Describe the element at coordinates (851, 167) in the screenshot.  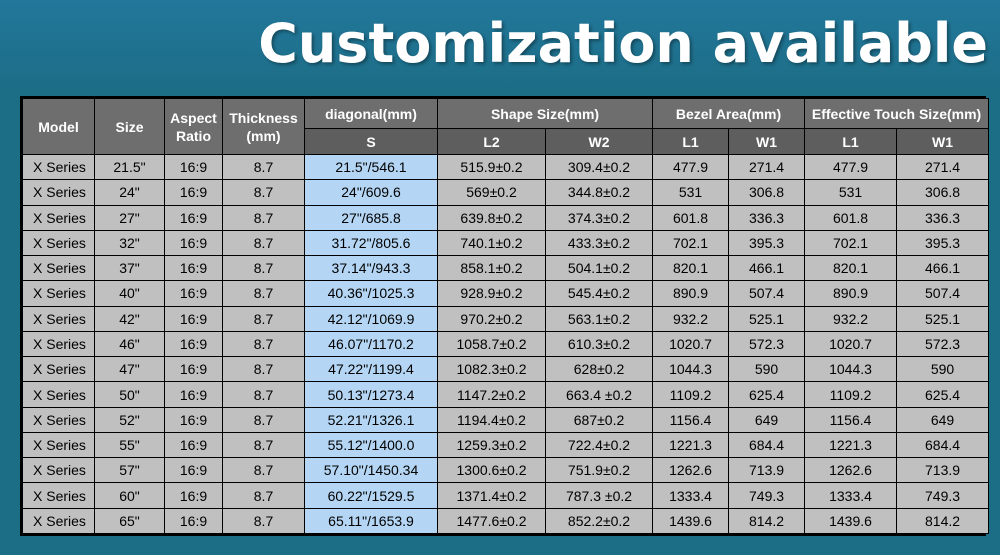
I see `cell-touch-l1: 477.9` at that location.